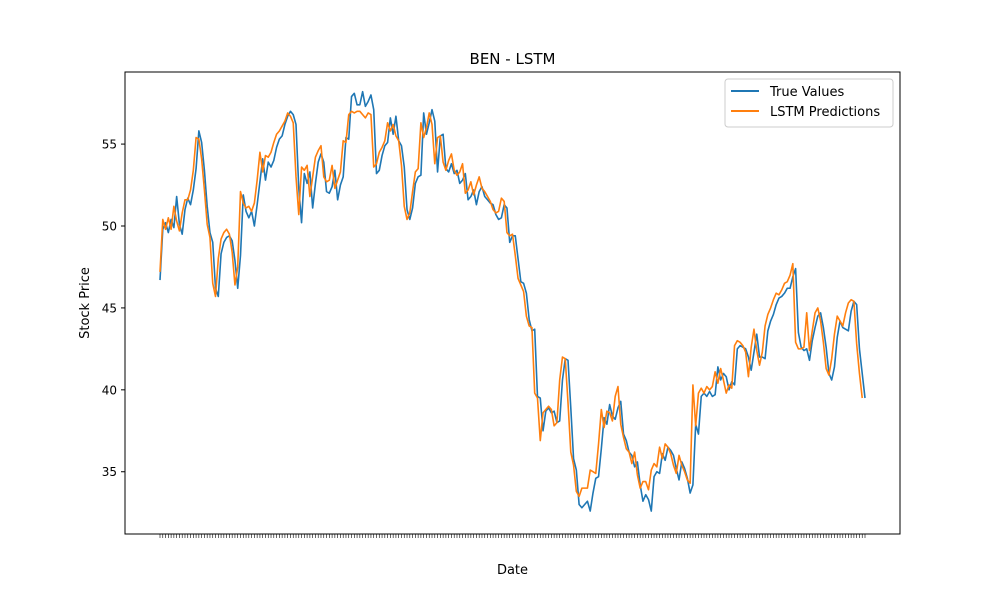 The image size is (1000, 600). What do you see at coordinates (109, 308) in the screenshot?
I see `y-tick-label: 45` at bounding box center [109, 308].